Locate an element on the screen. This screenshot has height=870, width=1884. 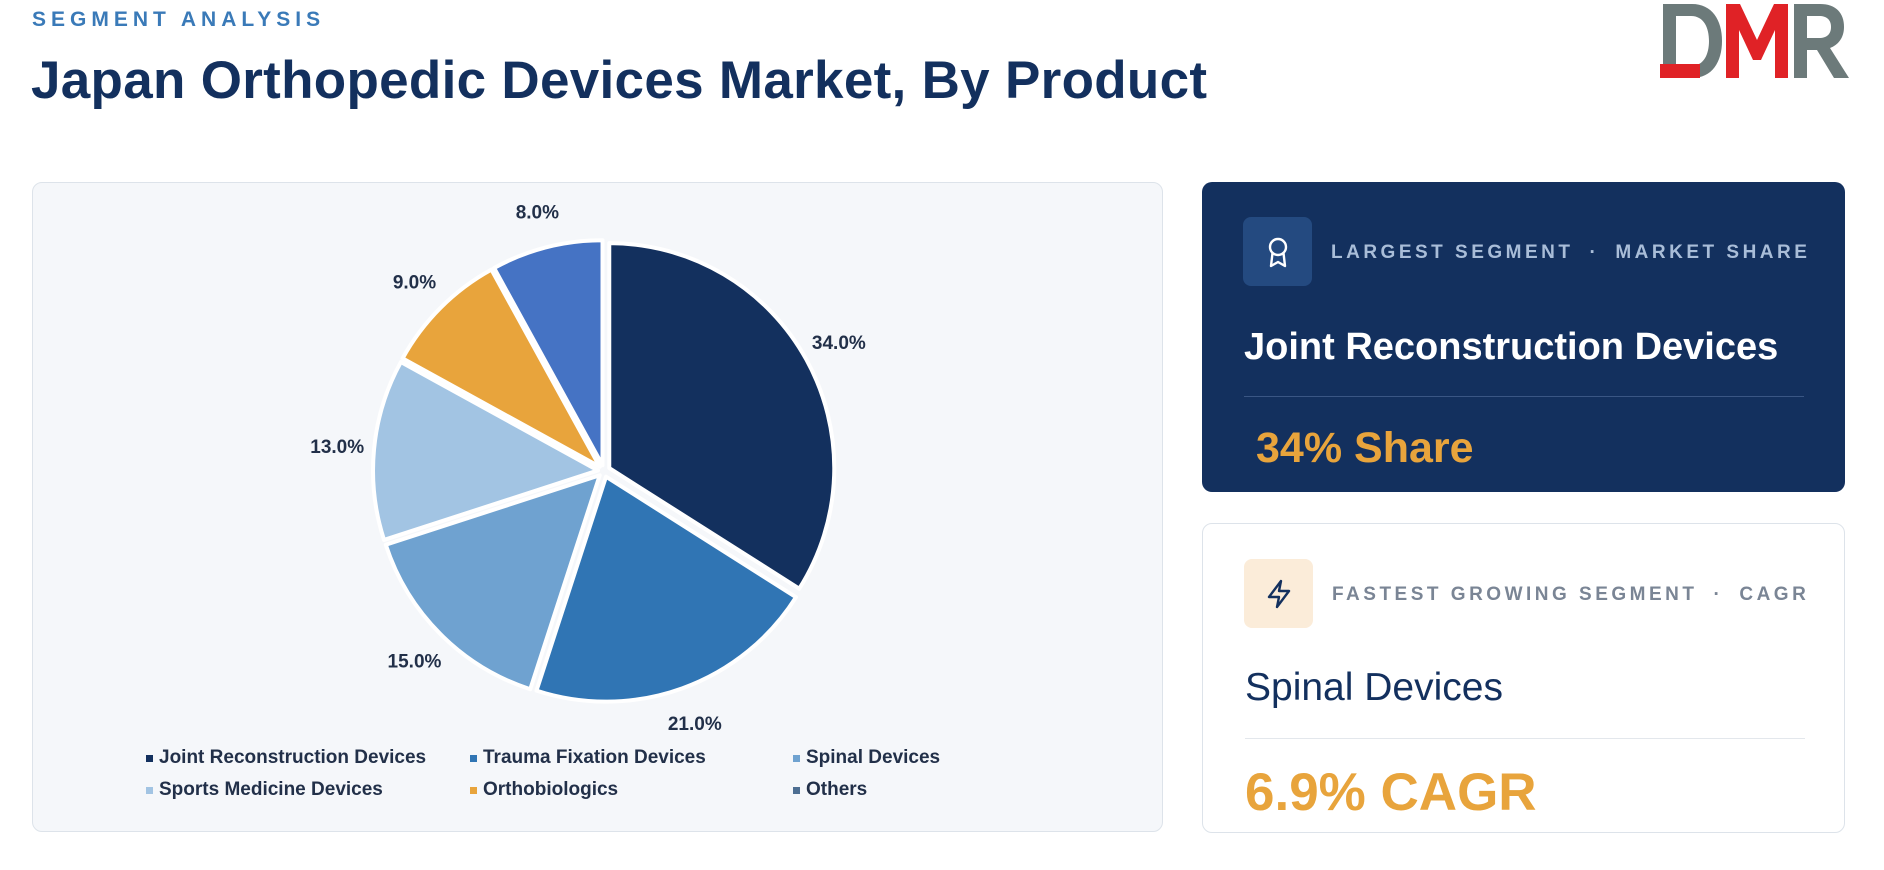
card-meta: FASTEST GROWING SEGMENT · CAGR is located at coordinates (1570, 595).